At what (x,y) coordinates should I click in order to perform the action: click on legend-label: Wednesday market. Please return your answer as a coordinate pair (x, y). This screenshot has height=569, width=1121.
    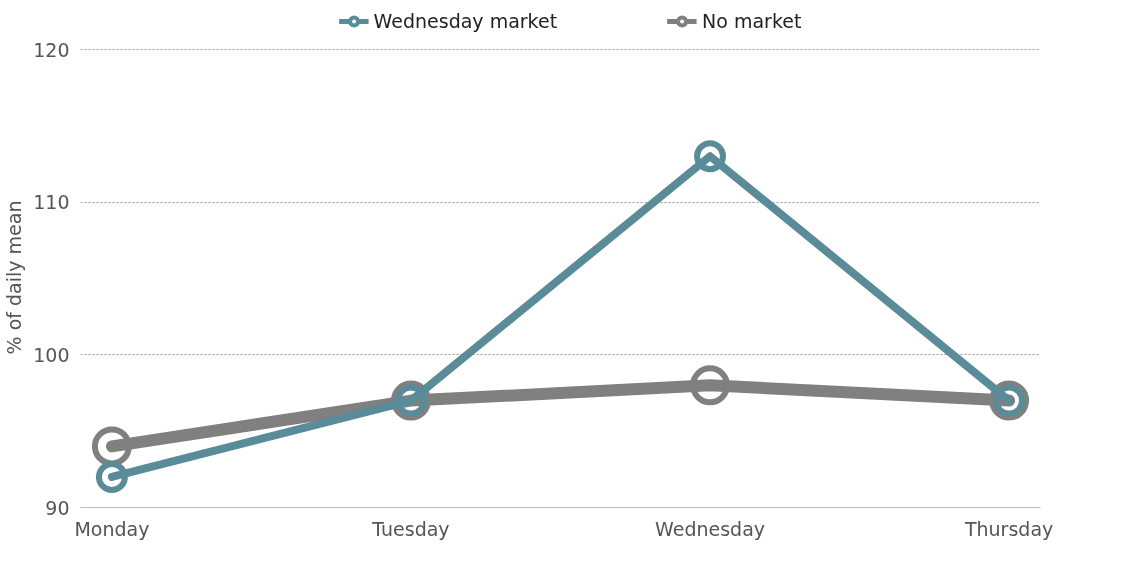
    Looking at the image, I should click on (465, 21).